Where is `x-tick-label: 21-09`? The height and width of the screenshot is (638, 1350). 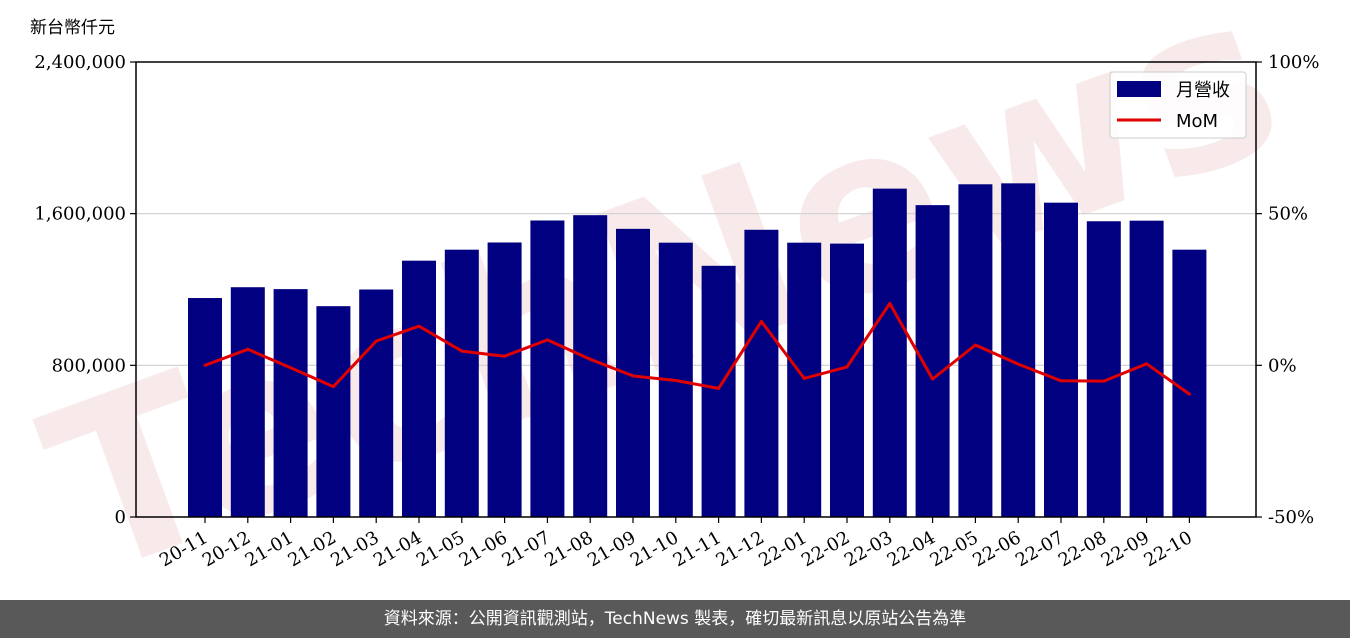 x-tick-label: 21-09 is located at coordinates (611, 549).